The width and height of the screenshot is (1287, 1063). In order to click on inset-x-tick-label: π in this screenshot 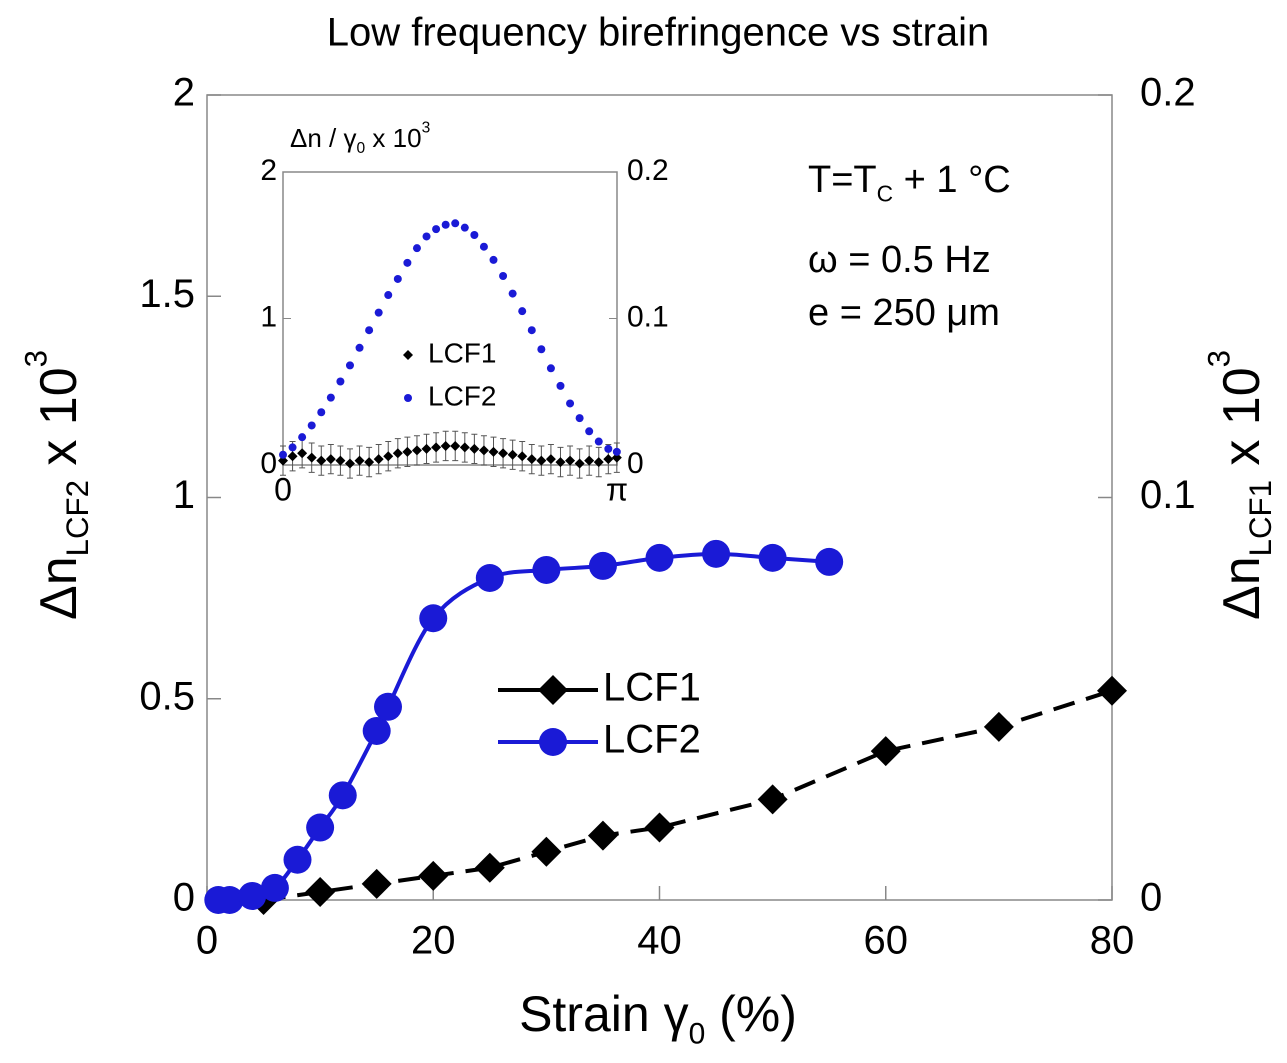, I will do `click(617, 489)`.